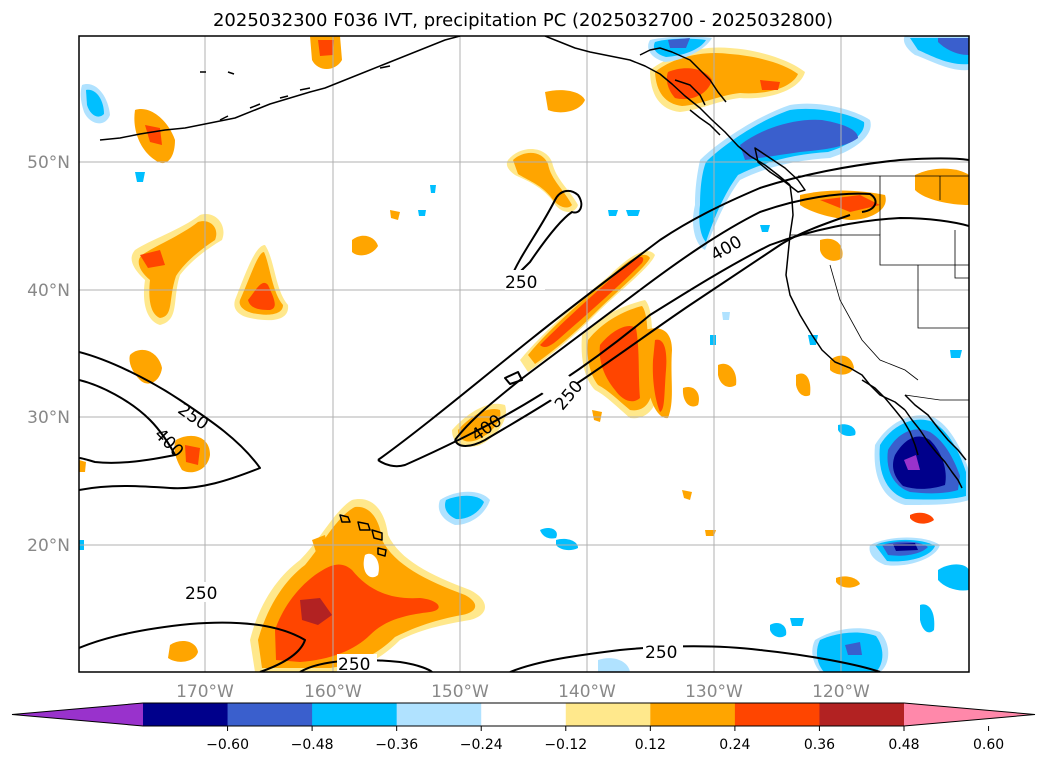 The image size is (1047, 765). What do you see at coordinates (481, 745) in the screenshot?
I see `colorbar-tick-label: −0.24` at bounding box center [481, 745].